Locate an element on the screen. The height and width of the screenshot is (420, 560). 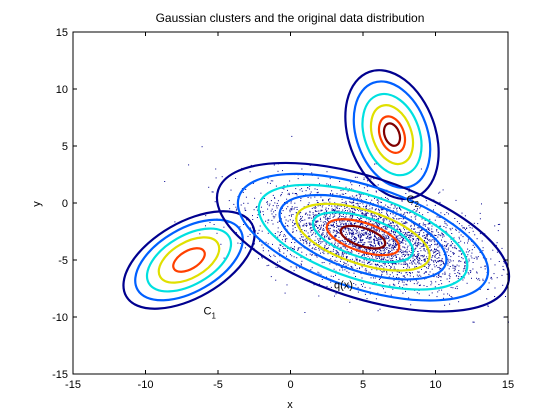
contour-level is located at coordinates (363, 237).